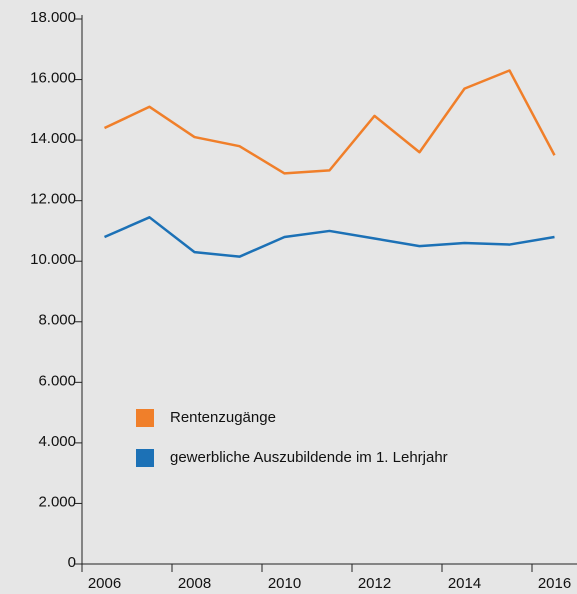  I want to click on y-tick-label: 14.000, so click(53, 138).